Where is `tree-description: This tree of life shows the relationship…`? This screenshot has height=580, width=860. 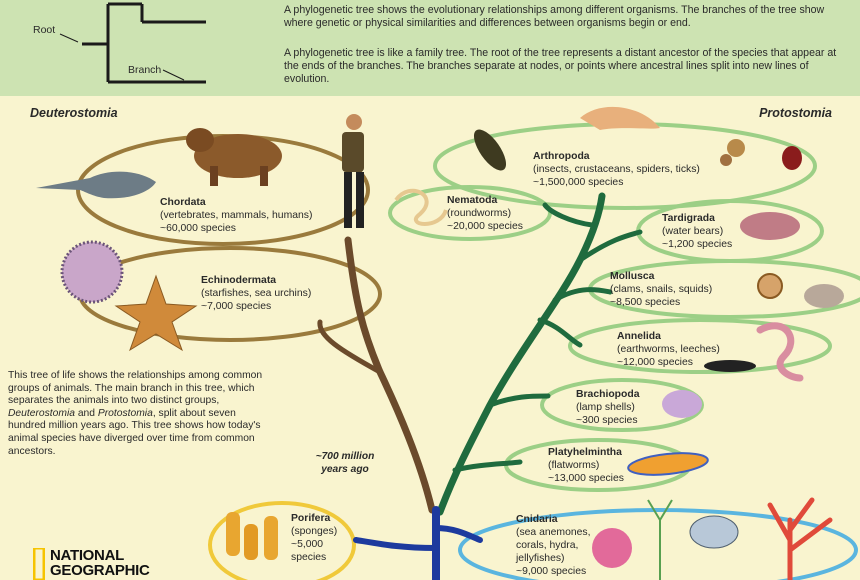
tree-description: This tree of life shows the relationship… is located at coordinates (136, 414).